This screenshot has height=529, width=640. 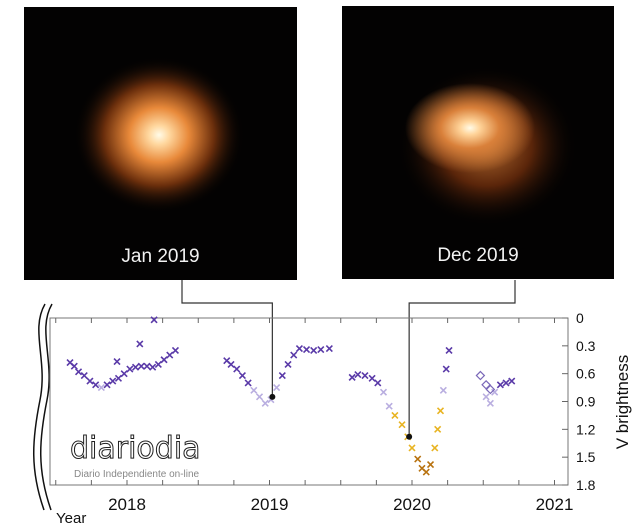 What do you see at coordinates (39, 407) in the screenshot?
I see `axis-break-brace` at bounding box center [39, 407].